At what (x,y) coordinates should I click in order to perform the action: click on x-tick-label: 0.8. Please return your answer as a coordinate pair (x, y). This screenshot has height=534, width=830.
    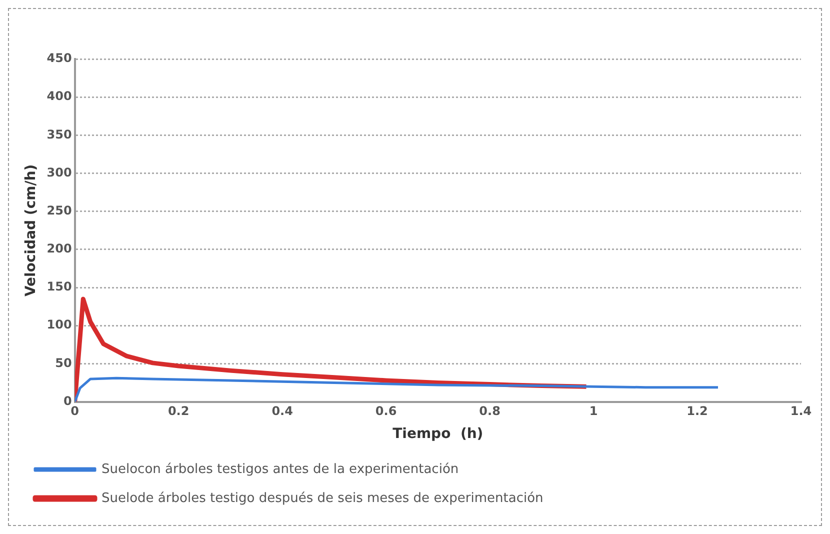
    Looking at the image, I should click on (489, 411).